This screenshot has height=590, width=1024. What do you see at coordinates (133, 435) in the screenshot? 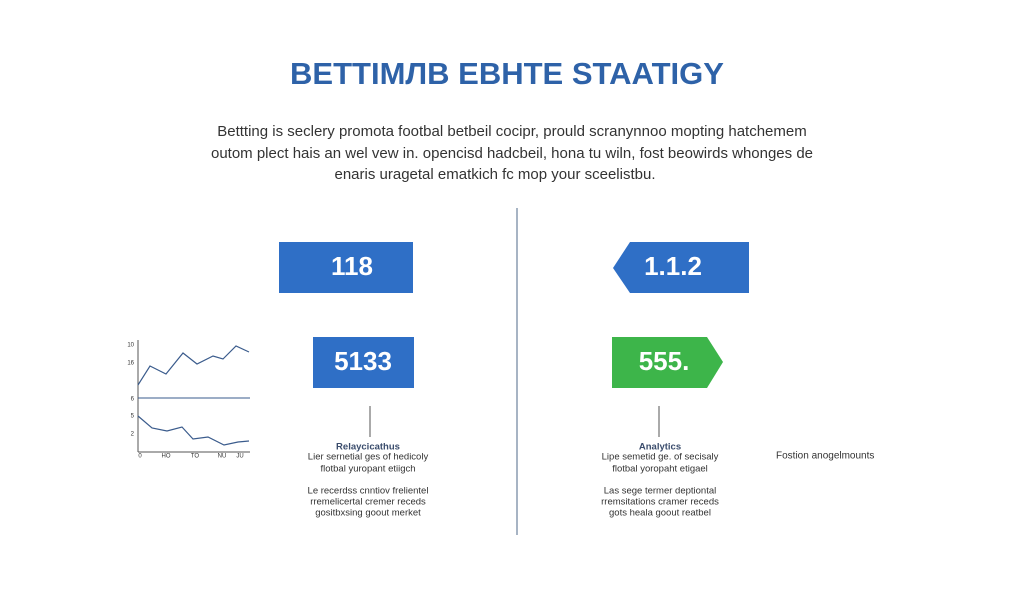
I see `y-tick-label: 2` at bounding box center [133, 435].